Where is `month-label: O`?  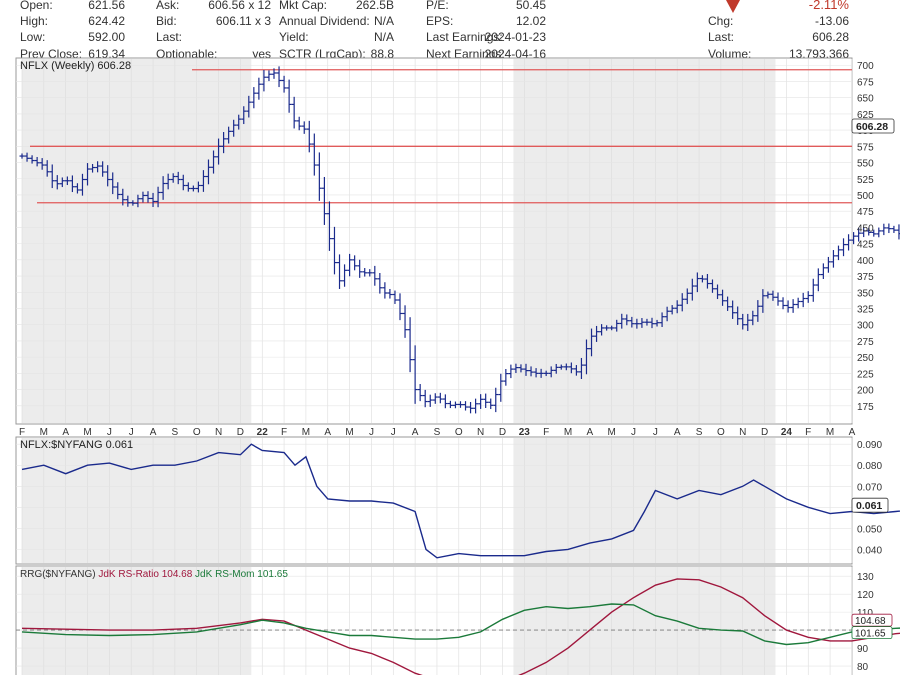
month-label: O is located at coordinates (459, 432).